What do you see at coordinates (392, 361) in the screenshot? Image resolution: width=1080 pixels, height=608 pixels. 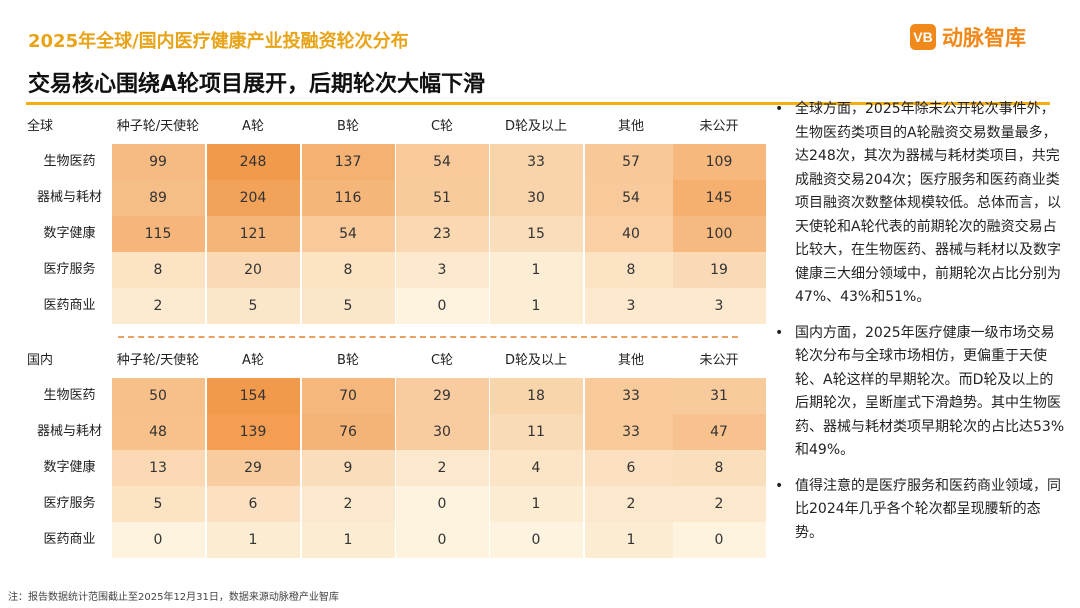 I see `heatmap-header: 国内 种子轮/天使轮 A轮 B轮 C轮 D轮及以上 其他 未公开` at bounding box center [392, 361].